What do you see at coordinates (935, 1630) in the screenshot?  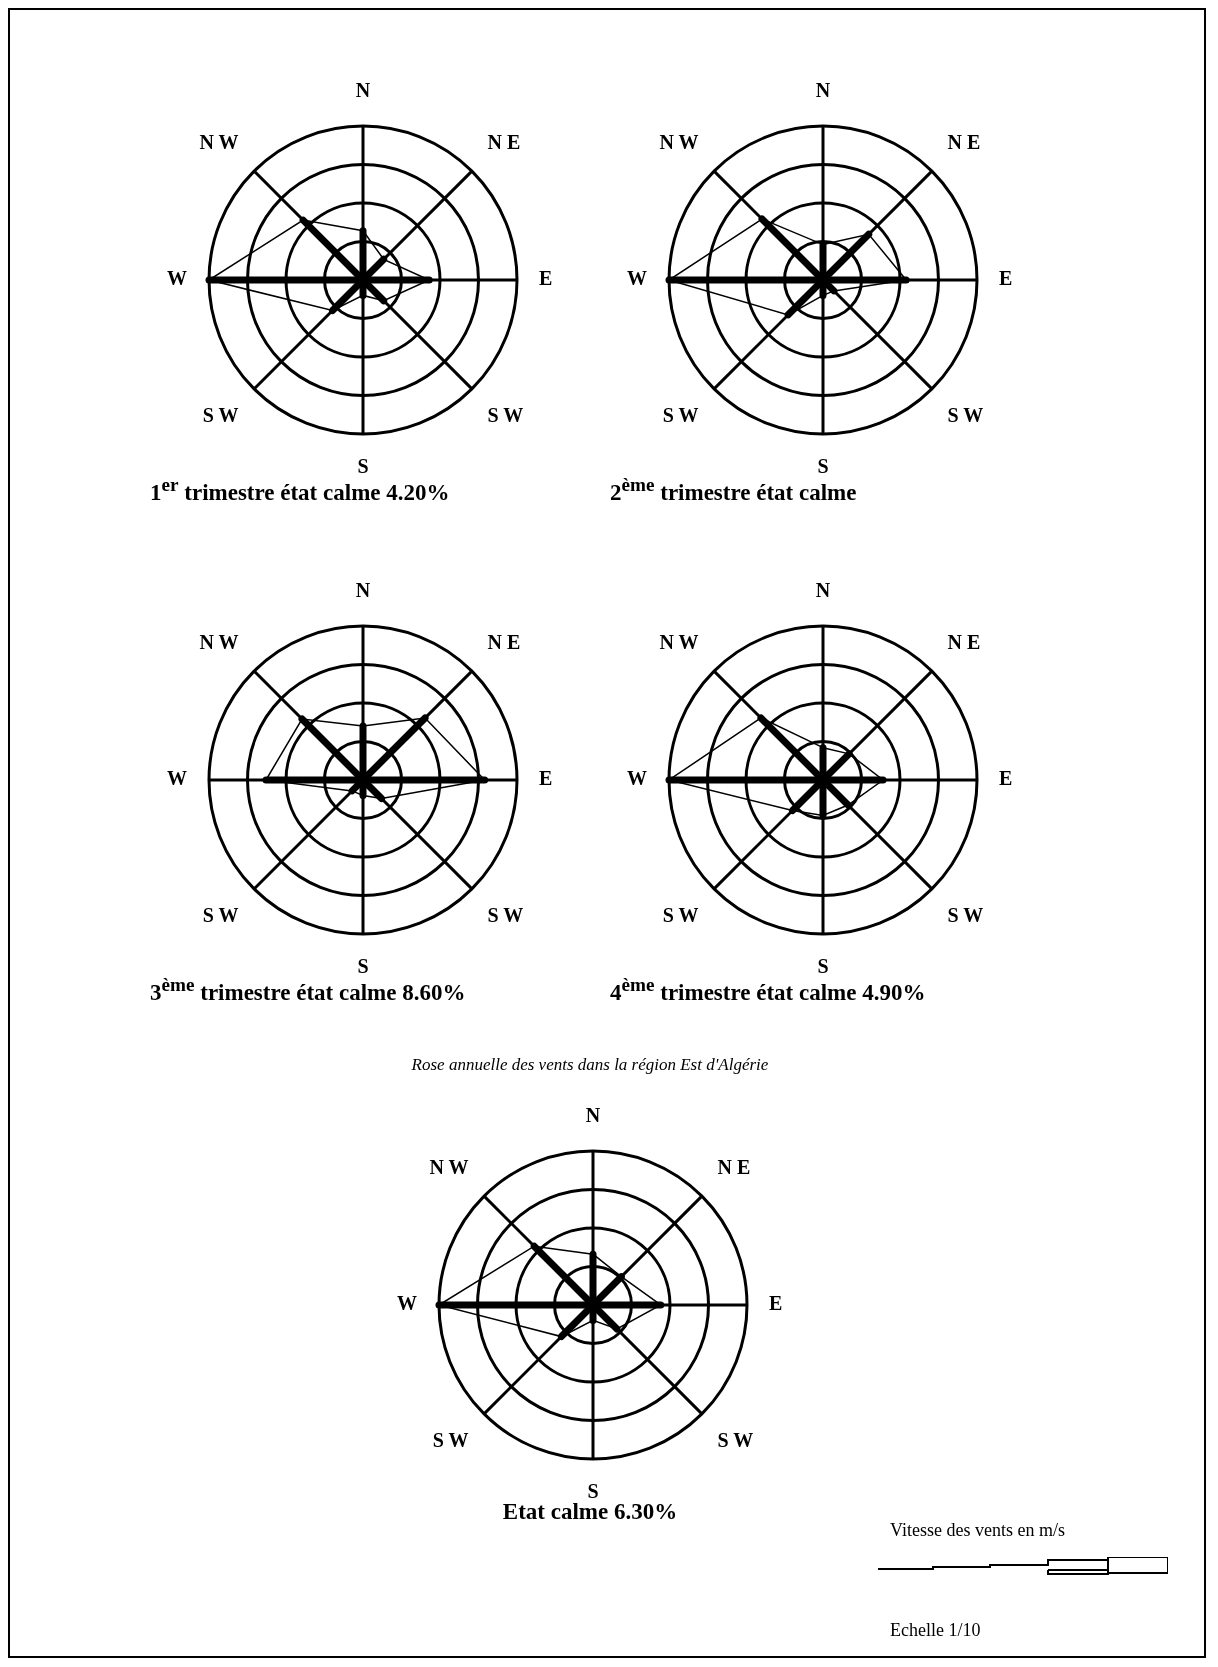 I see `text: Echelle 1/10` at bounding box center [935, 1630].